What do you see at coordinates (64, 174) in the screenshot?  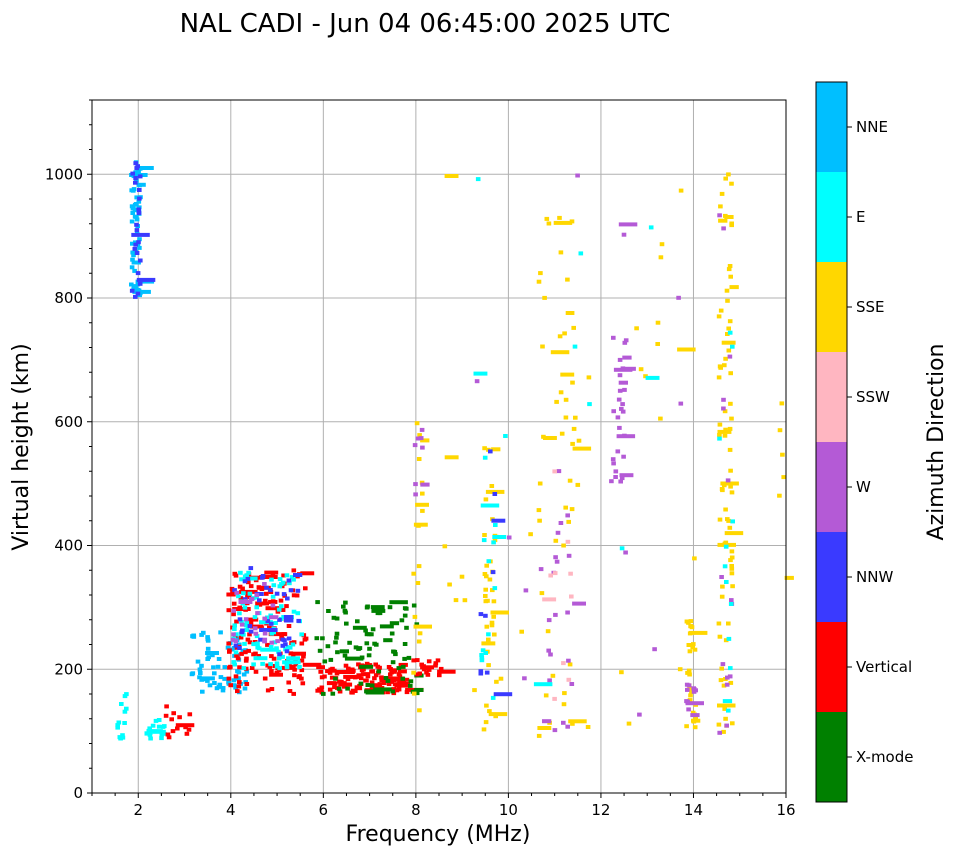 I see `y-tick-label: 1000` at bounding box center [64, 174].